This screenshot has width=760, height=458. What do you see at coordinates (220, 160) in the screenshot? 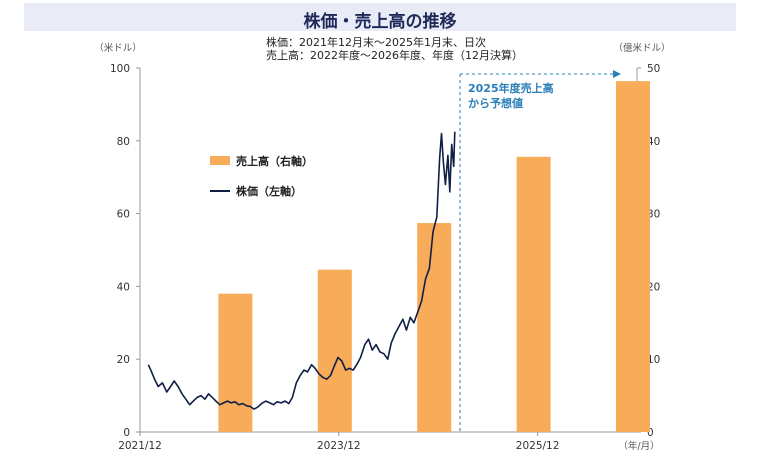
I see `legend-swatch-revenue` at bounding box center [220, 160].